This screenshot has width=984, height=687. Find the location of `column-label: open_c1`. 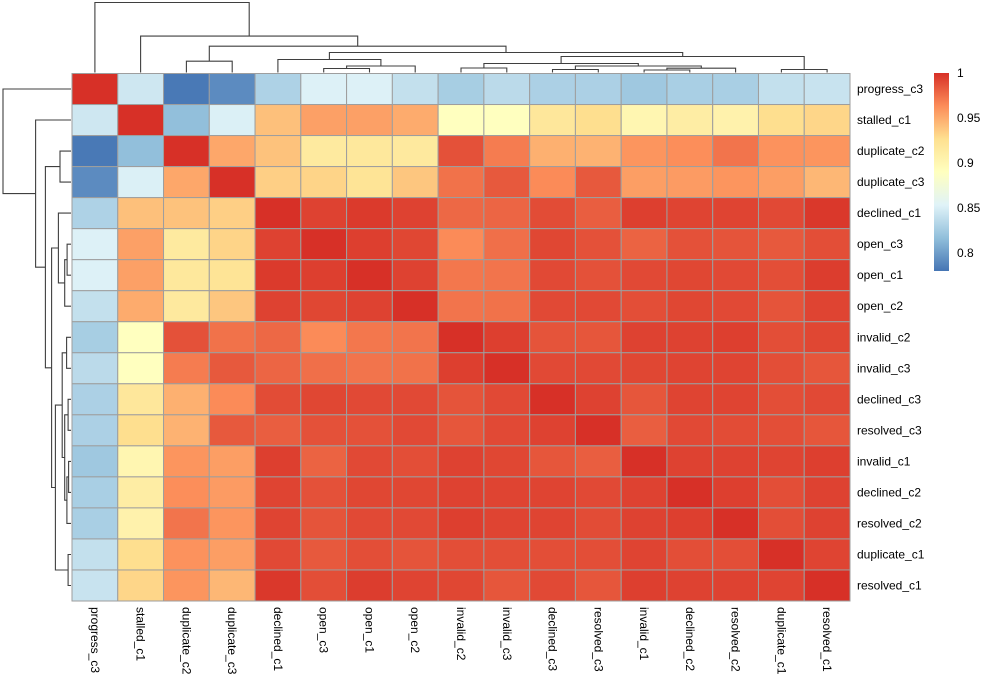

column-label: open_c1 is located at coordinates (370, 630).